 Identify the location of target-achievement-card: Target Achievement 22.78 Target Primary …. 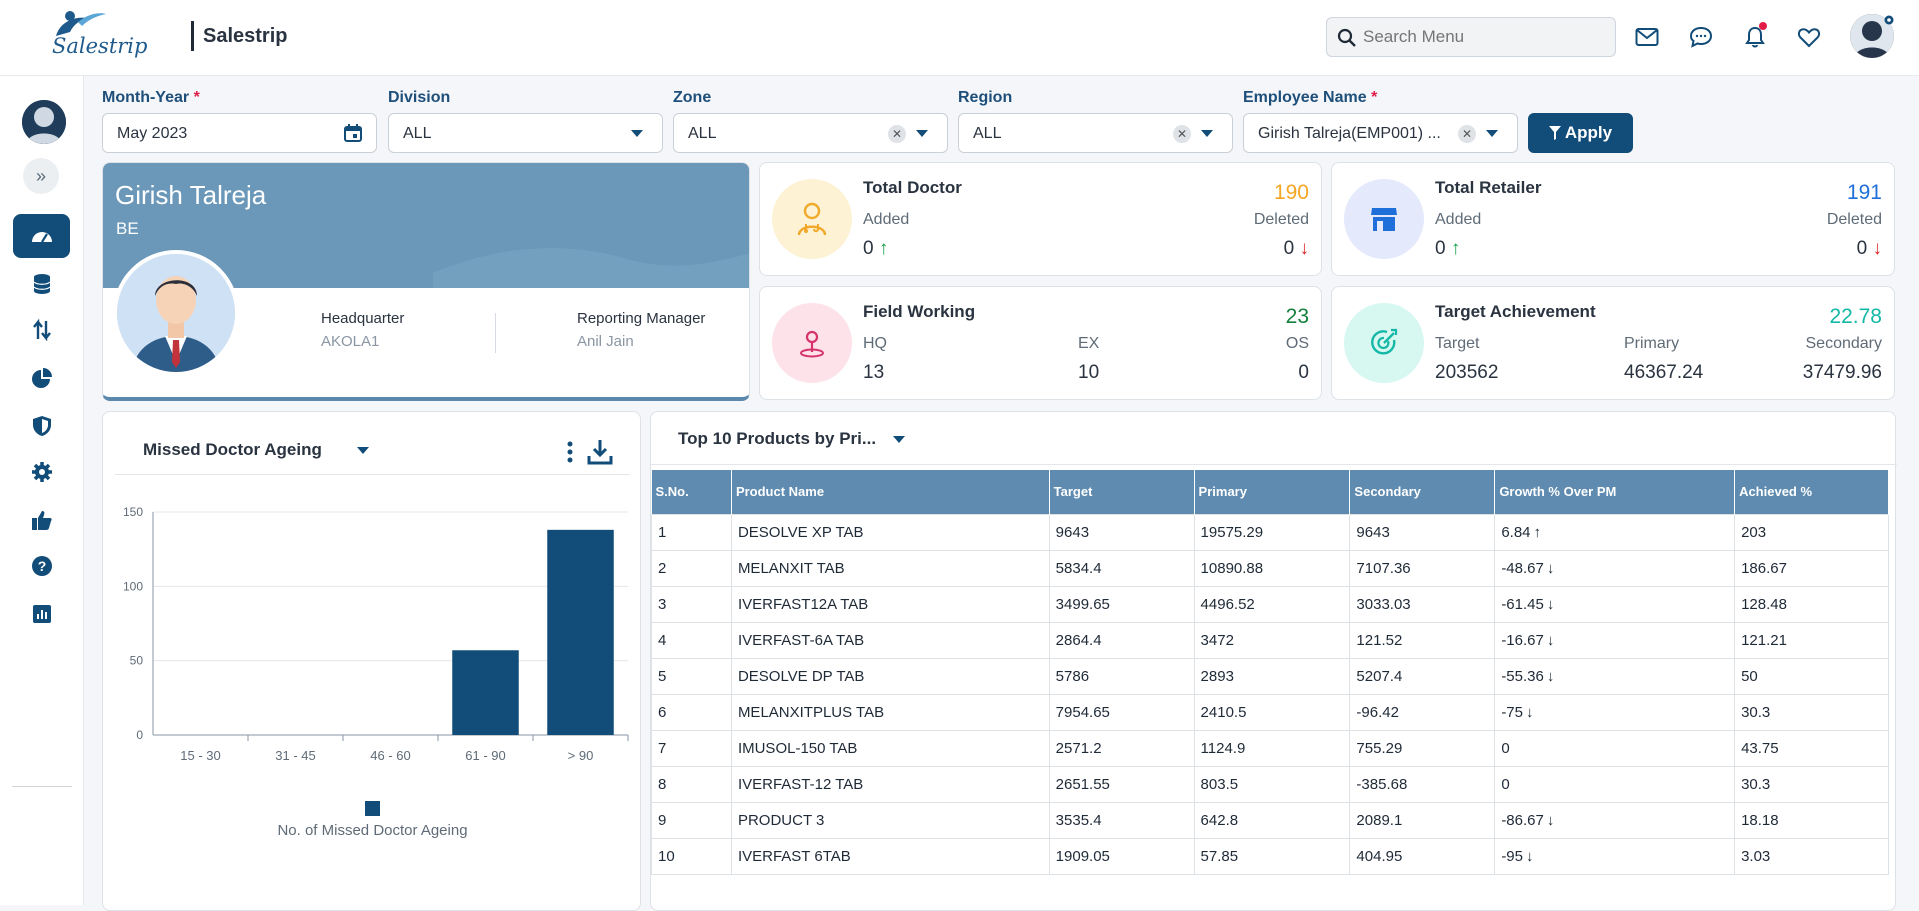
(1613, 343).